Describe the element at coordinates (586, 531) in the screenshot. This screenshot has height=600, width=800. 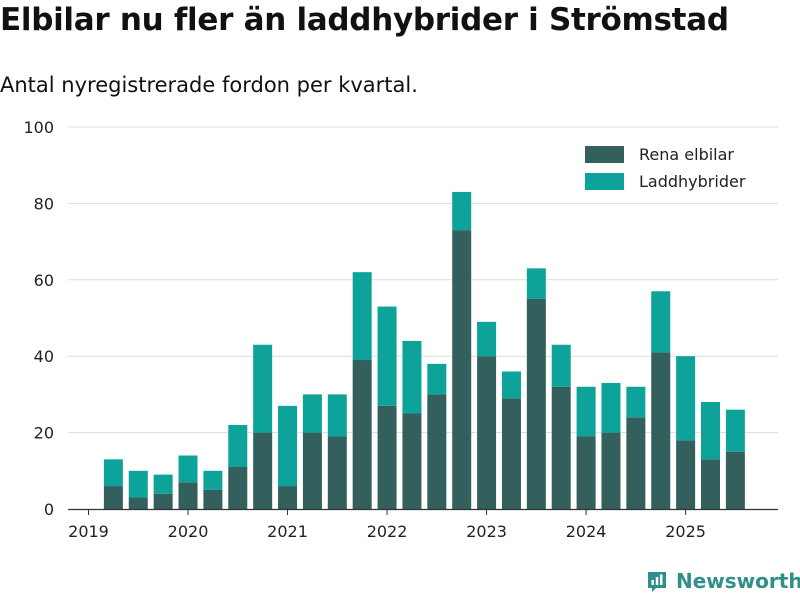
I see `x-tick-label: 2024` at that location.